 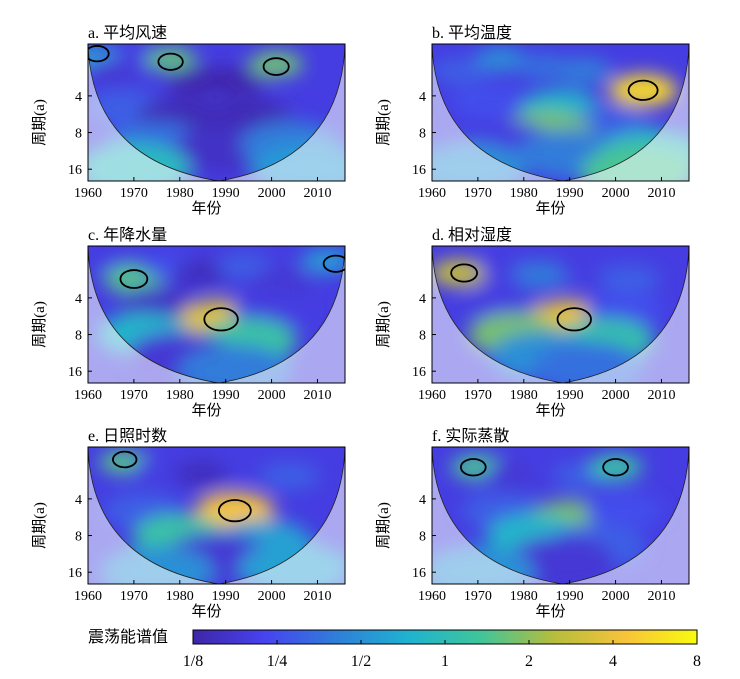 What do you see at coordinates (529, 661) in the screenshot?
I see `colorbar-tick-label: 2` at bounding box center [529, 661].